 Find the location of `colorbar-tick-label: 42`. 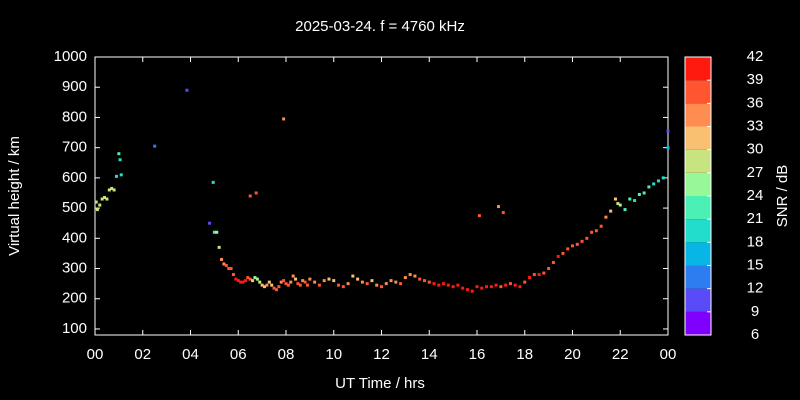

colorbar-tick-label: 42 is located at coordinates (755, 56).